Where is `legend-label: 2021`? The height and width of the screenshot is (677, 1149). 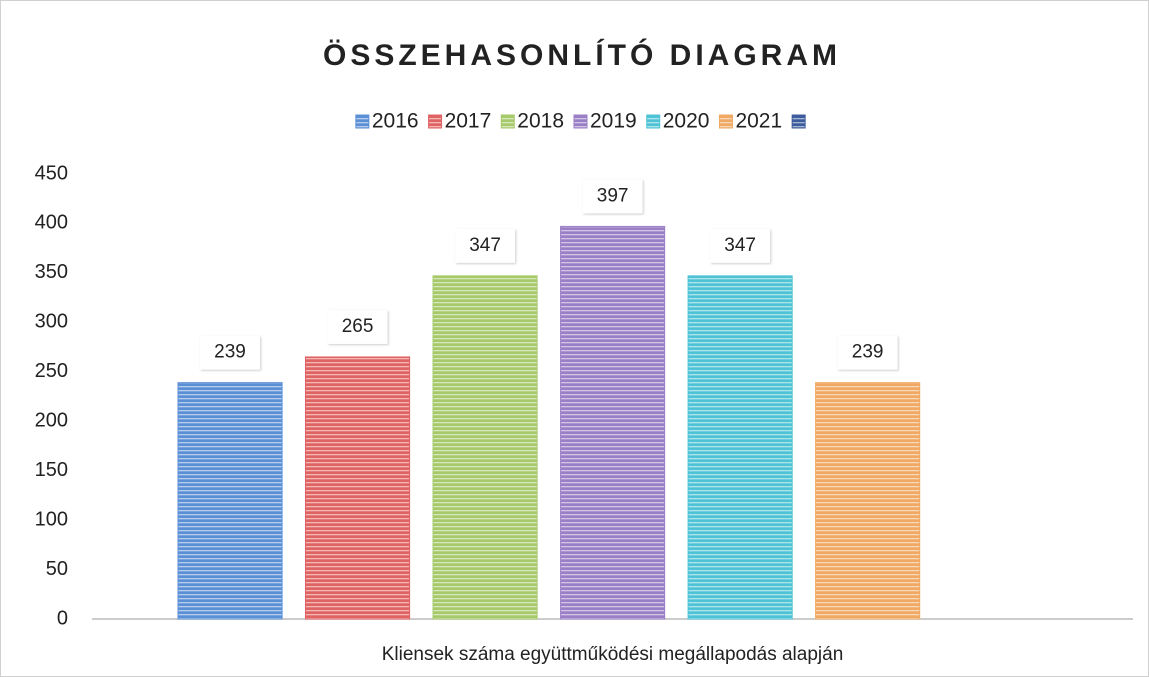
legend-label: 2021 is located at coordinates (758, 121).